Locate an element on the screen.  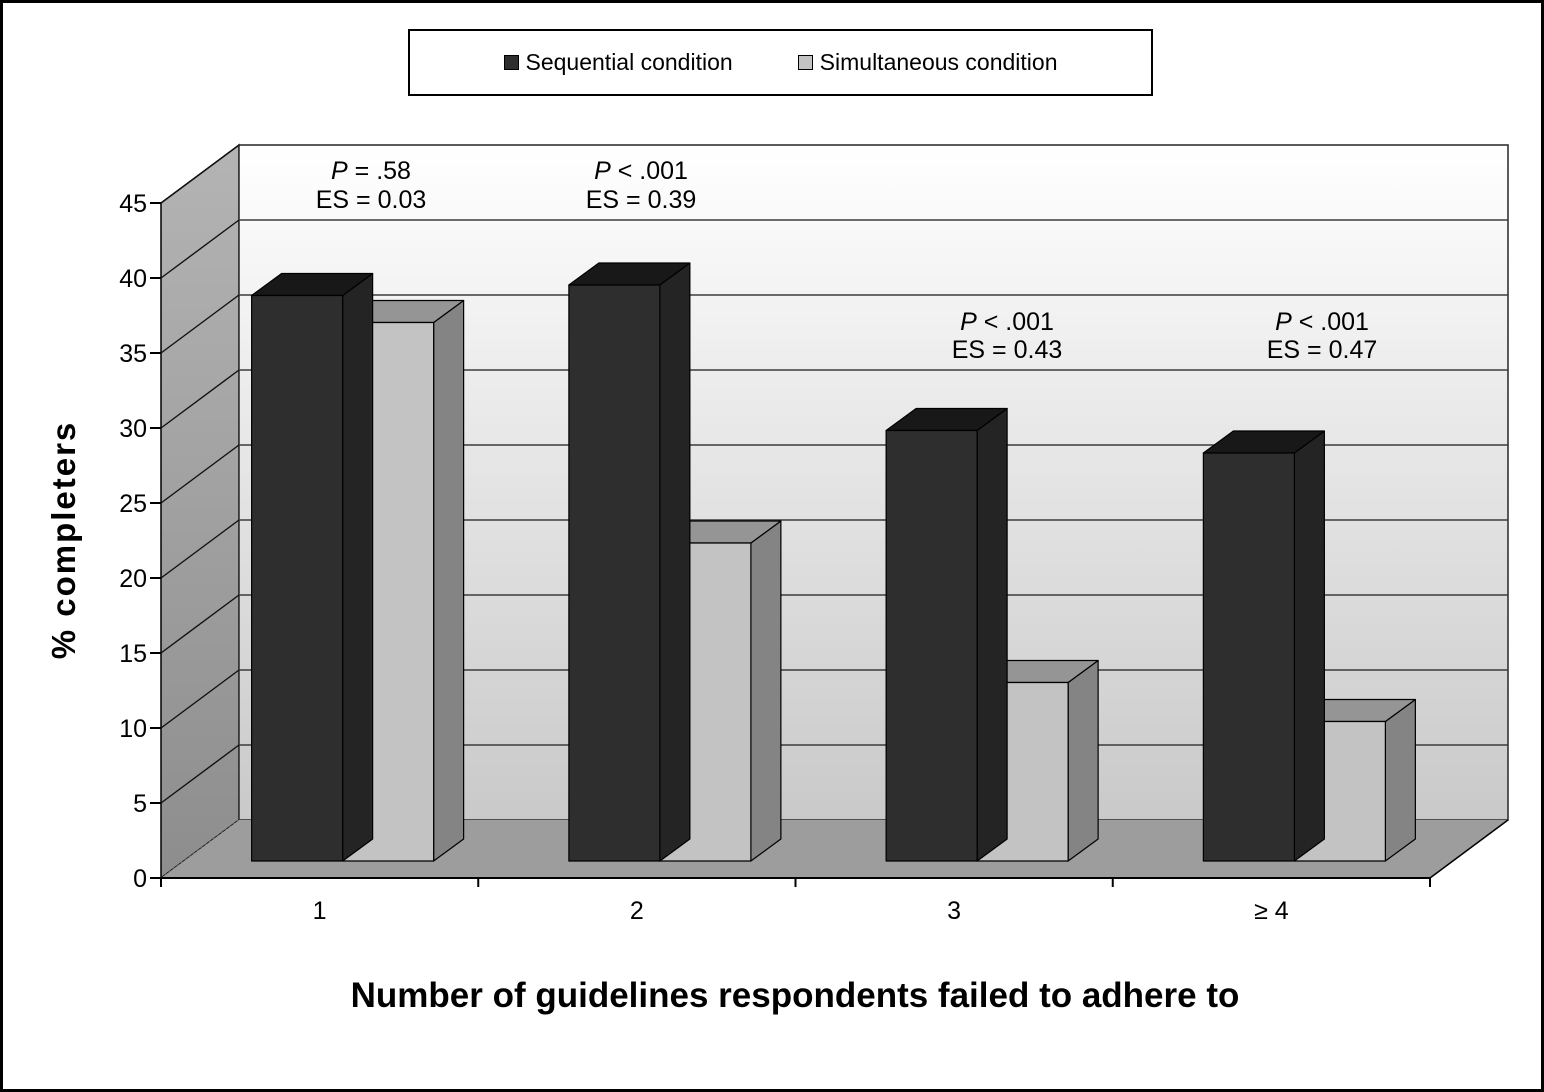
bar-sequential-cat1 is located at coordinates (312, 567).